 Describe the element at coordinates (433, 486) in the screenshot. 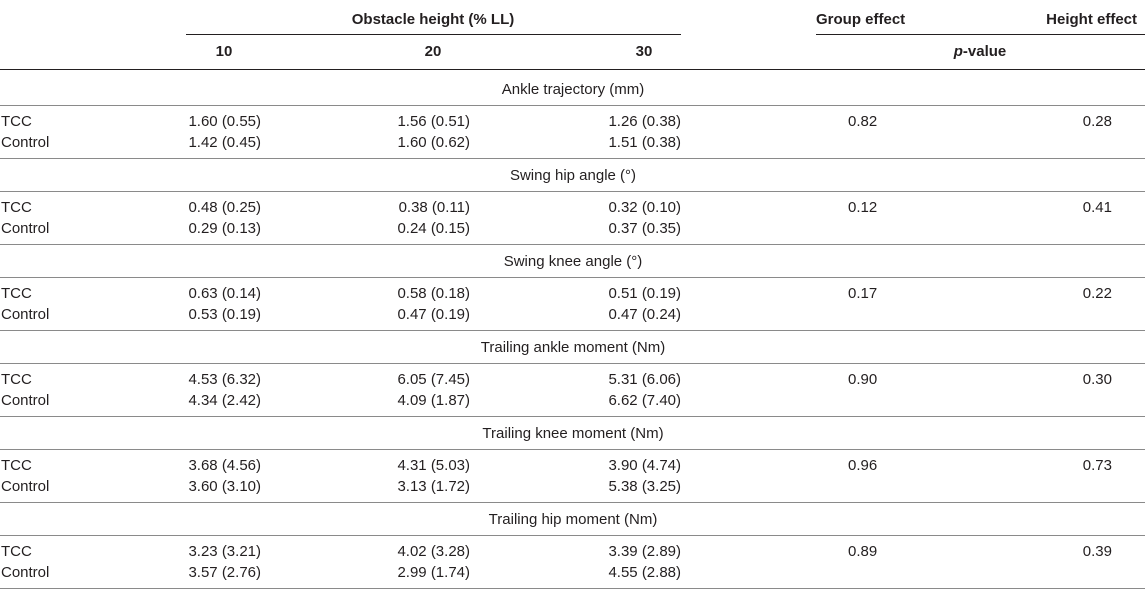

I see `cell-20: 3.13 (1.72)` at that location.